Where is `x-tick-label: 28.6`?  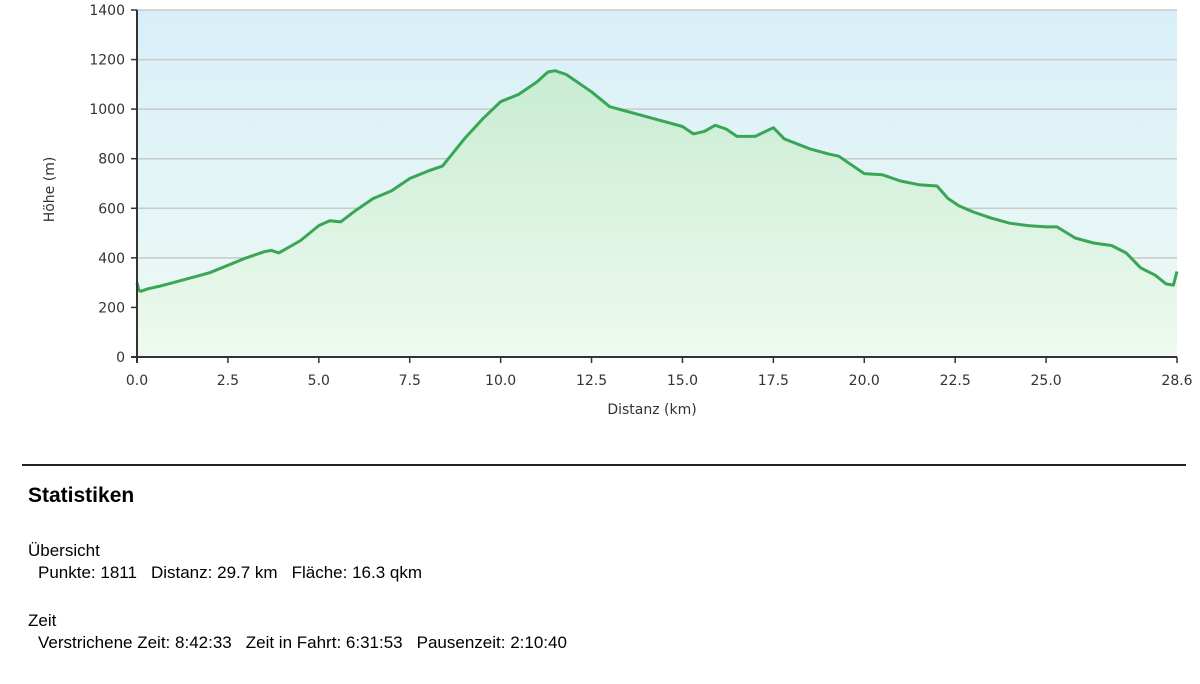 x-tick-label: 28.6 is located at coordinates (1176, 381).